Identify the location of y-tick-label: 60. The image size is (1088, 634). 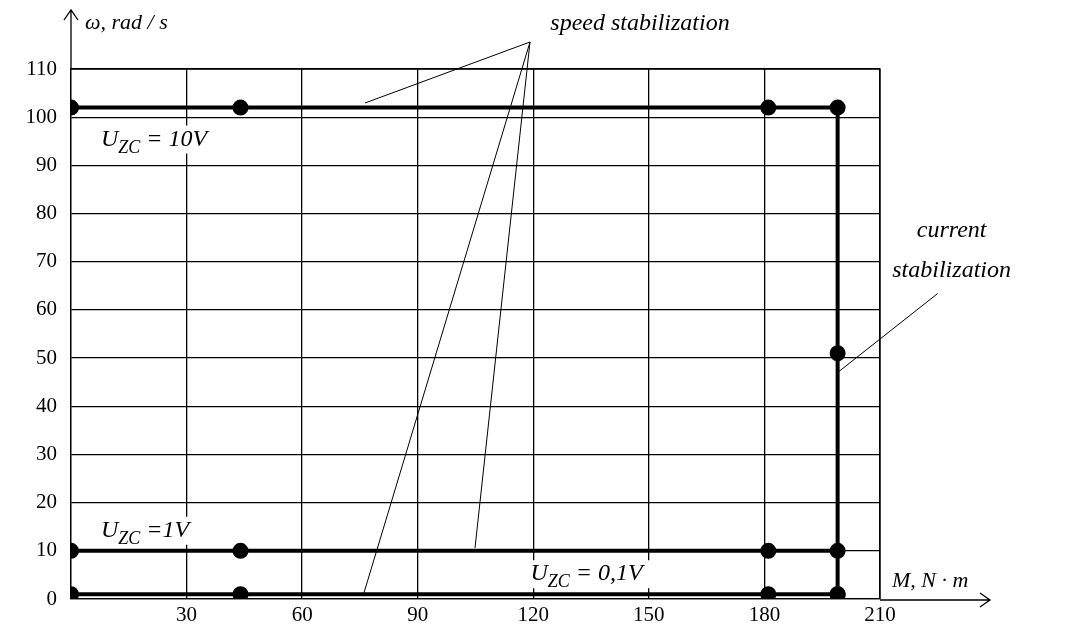
(46, 308).